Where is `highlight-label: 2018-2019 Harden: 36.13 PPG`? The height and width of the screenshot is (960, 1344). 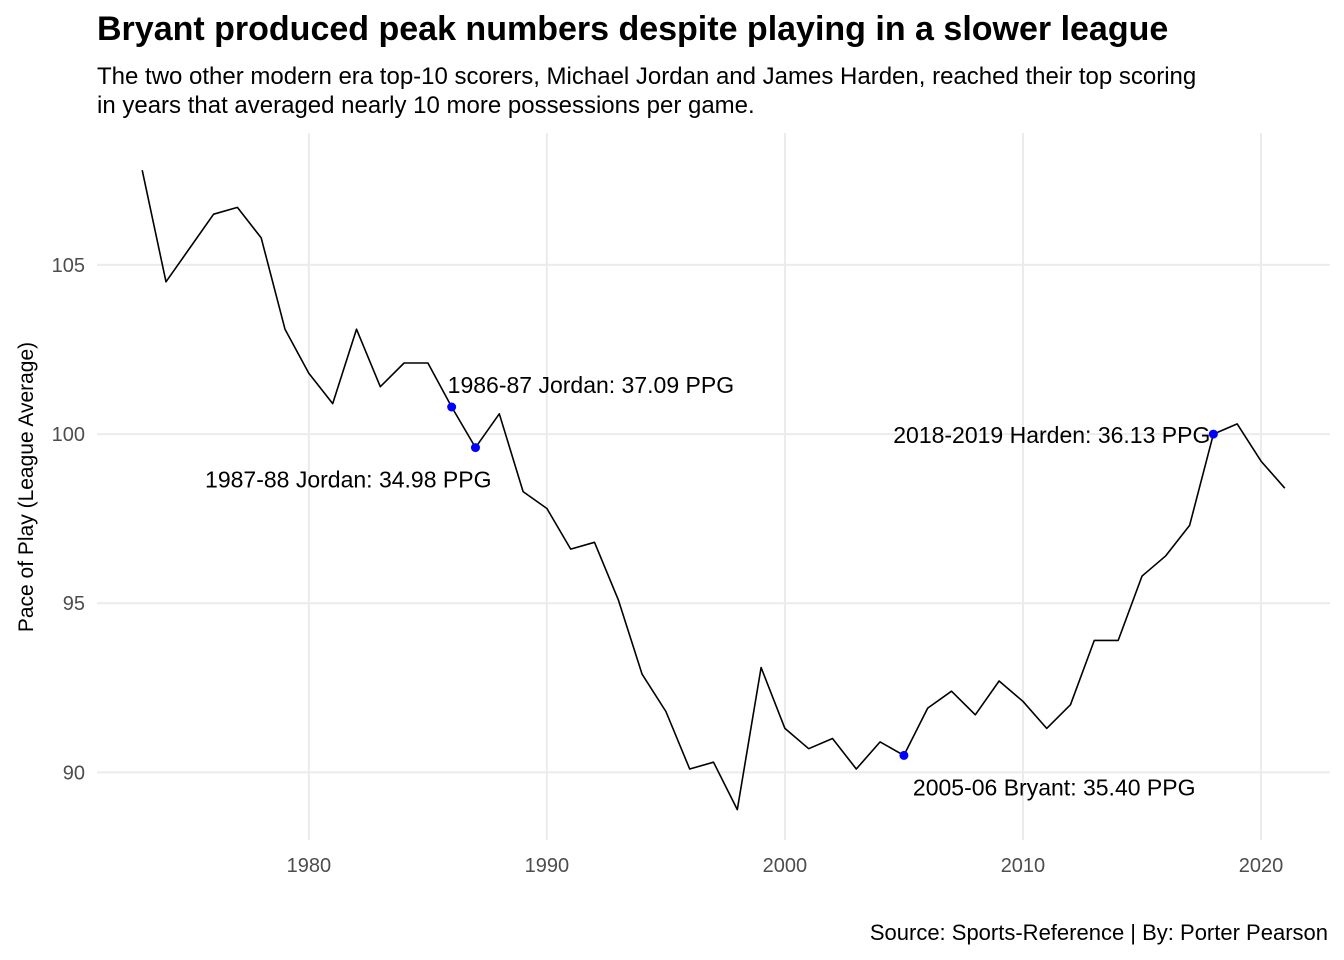
highlight-label: 2018-2019 Harden: 36.13 PPG is located at coordinates (1051, 435).